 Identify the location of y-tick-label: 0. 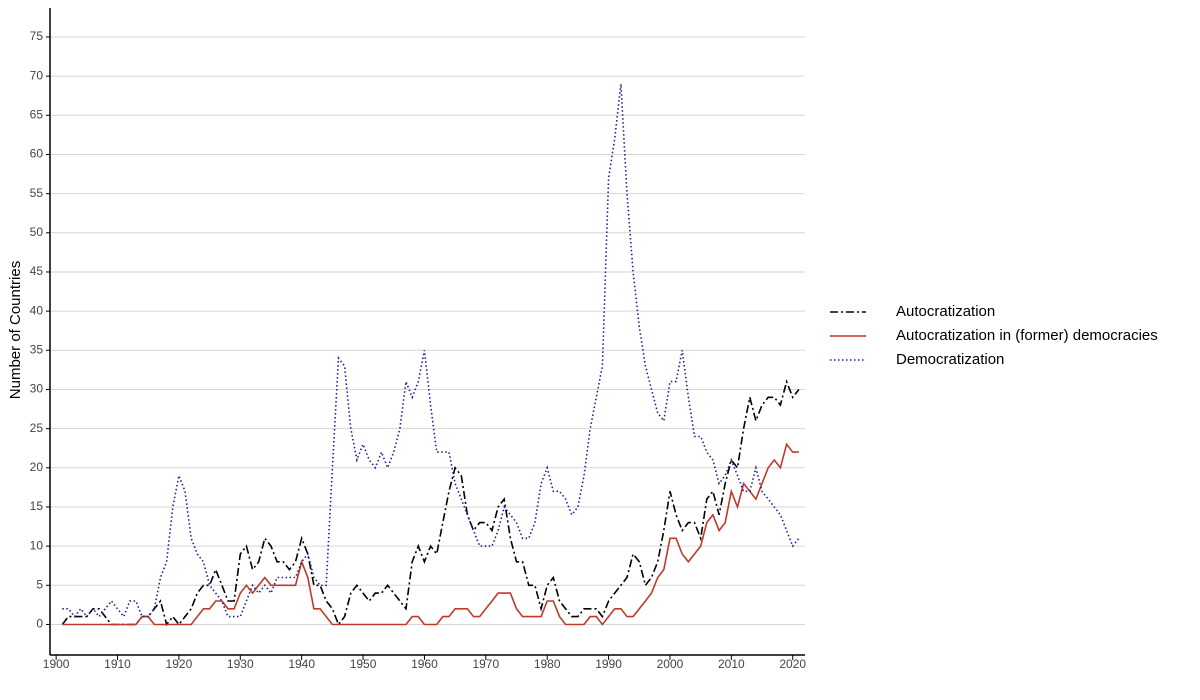
(39, 624).